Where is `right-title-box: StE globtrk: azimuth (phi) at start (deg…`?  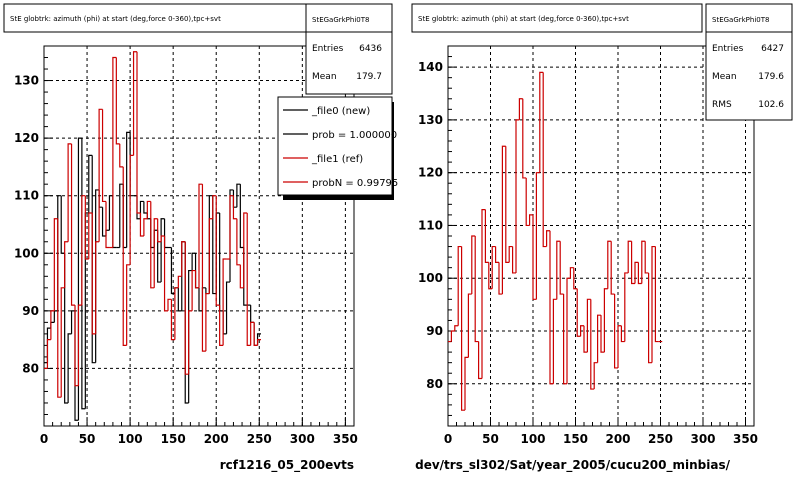 right-title-box: StE globtrk: azimuth (phi) at start (deg… is located at coordinates (557, 18).